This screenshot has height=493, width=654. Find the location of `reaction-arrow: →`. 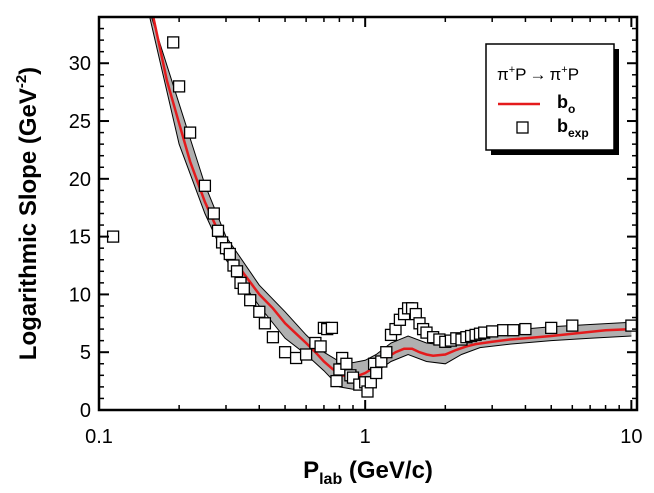

reaction-arrow: → is located at coordinates (538, 74).